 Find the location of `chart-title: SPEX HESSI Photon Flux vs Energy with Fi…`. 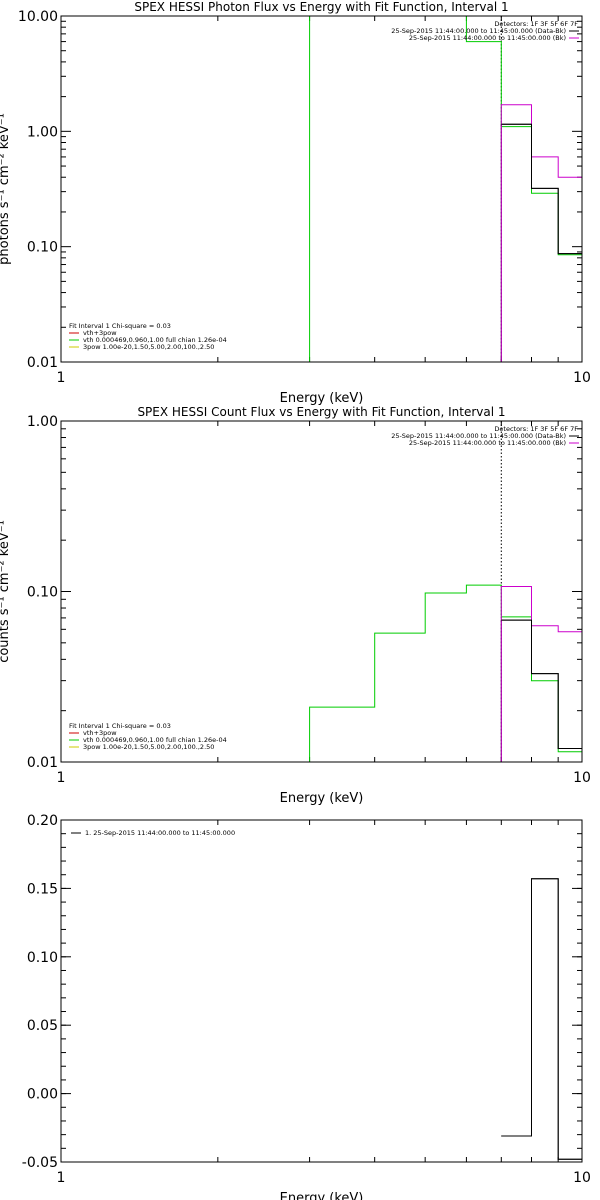

chart-title: SPEX HESSI Photon Flux vs Energy with Fi… is located at coordinates (321, 7).